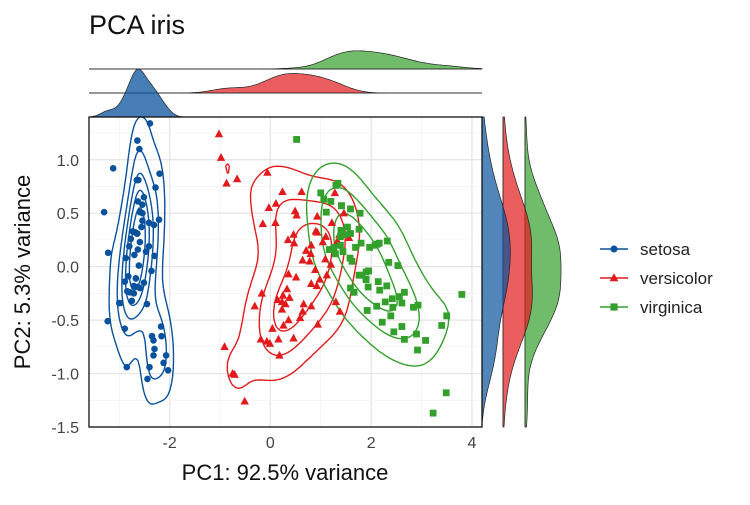 The width and height of the screenshot is (750, 505). Describe the element at coordinates (495, 272) in the screenshot. I see `right-density-setosa` at that location.